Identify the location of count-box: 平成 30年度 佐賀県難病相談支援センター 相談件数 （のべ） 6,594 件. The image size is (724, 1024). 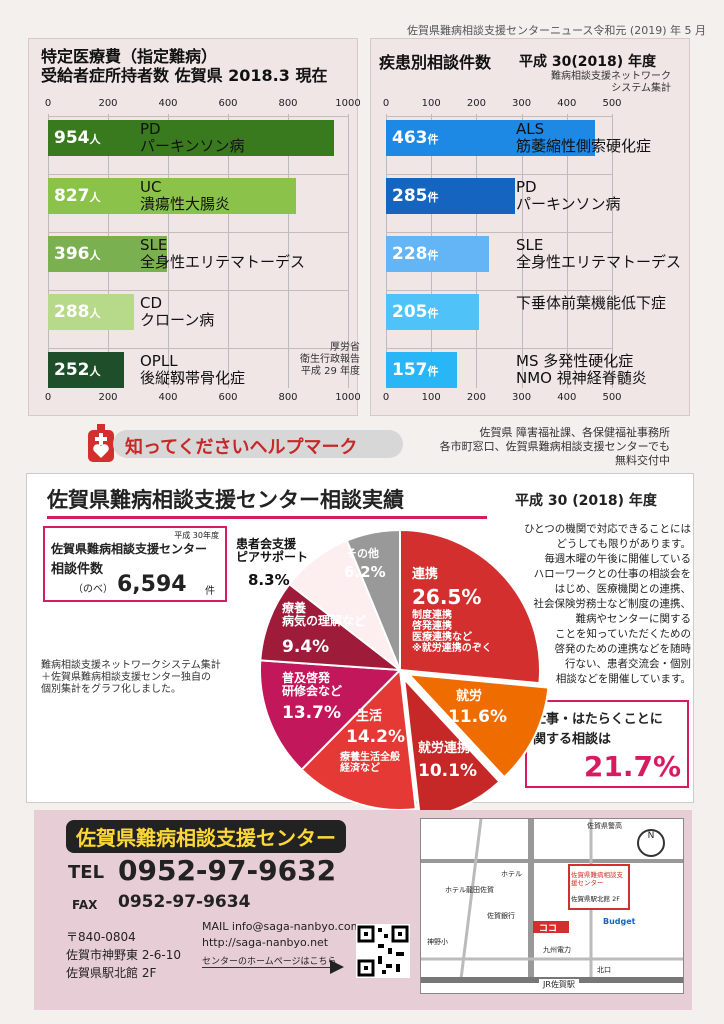
(135, 564).